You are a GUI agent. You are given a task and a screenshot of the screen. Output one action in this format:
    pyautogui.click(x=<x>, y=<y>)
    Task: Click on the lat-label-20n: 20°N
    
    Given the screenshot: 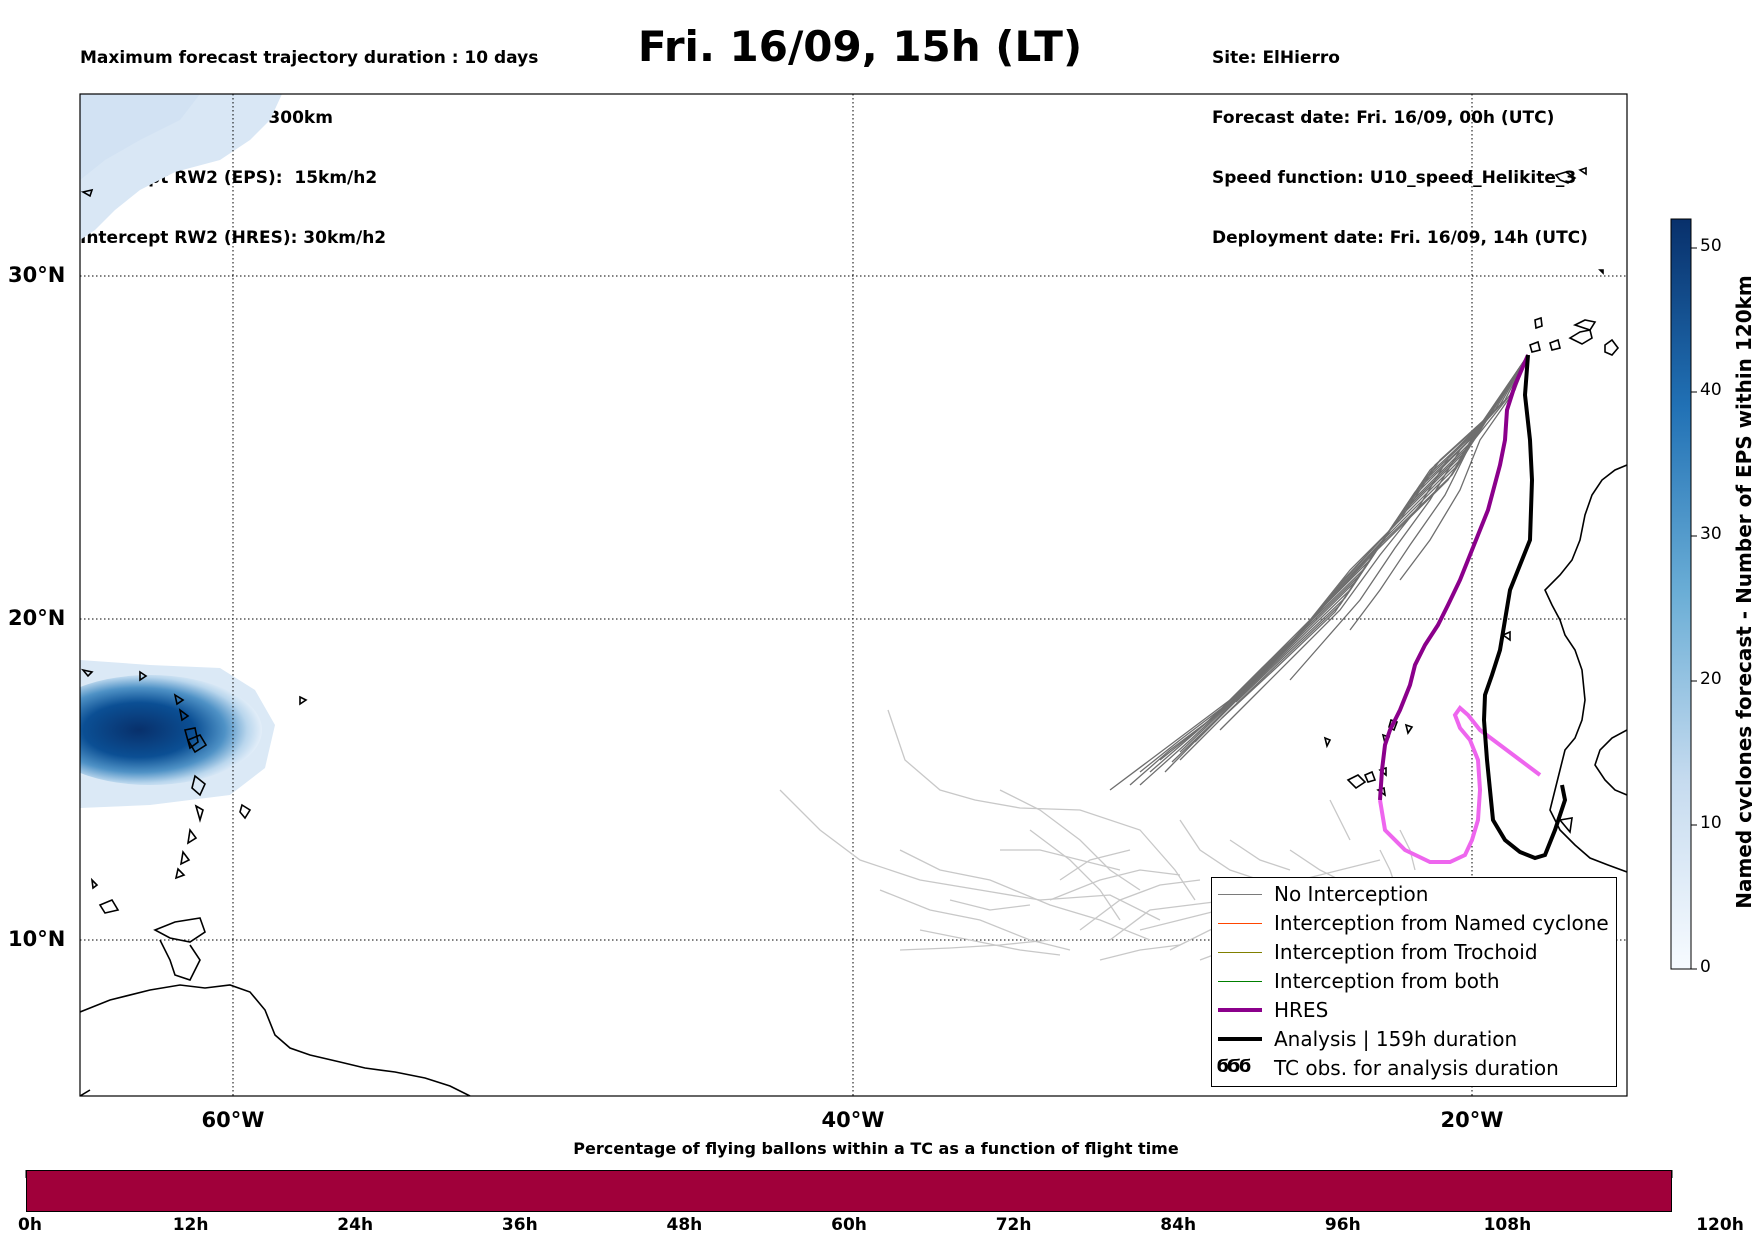 What is the action you would take?
    pyautogui.click(x=37, y=618)
    